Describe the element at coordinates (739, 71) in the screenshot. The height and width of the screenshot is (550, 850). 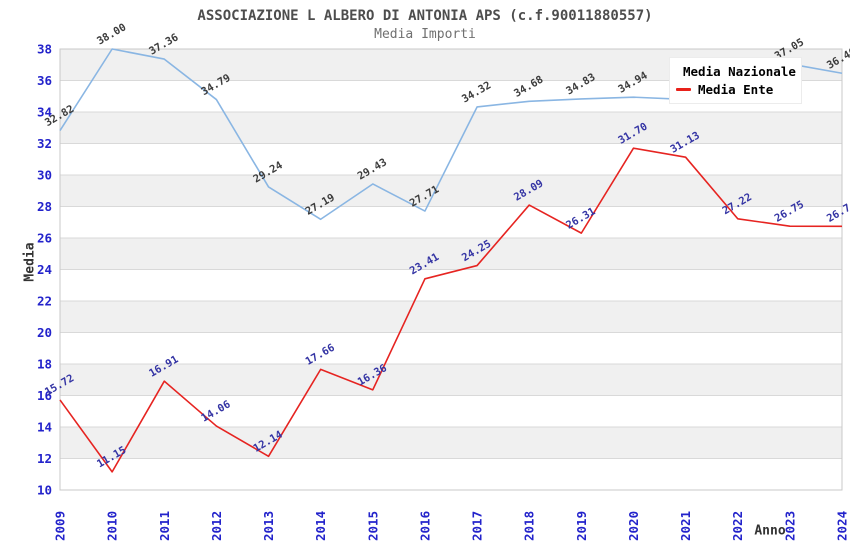
I see `legend-label: Media Nazionale` at that location.